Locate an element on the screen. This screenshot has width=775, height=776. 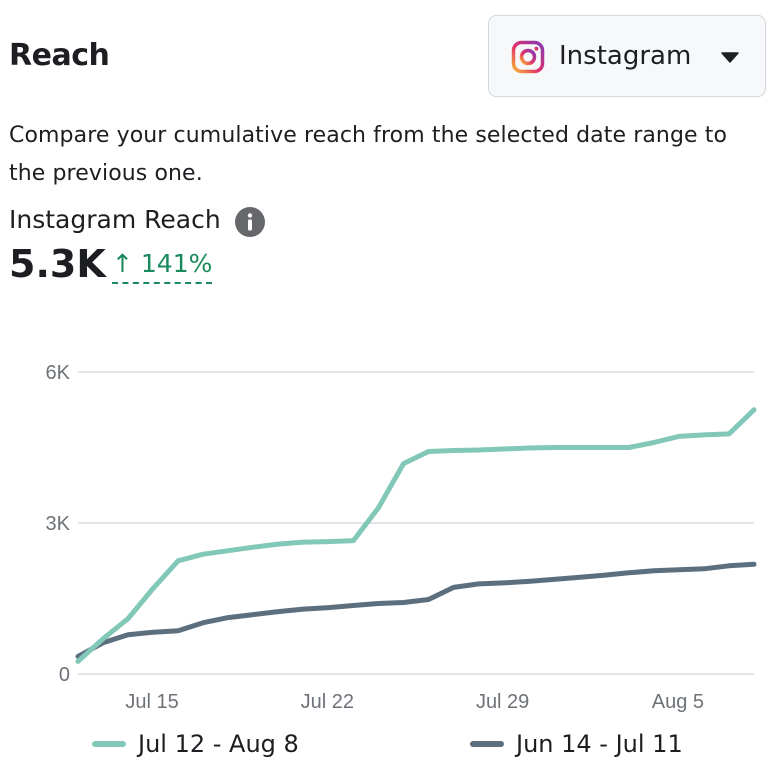
x-tick-label: Jul 29 is located at coordinates (502, 702).